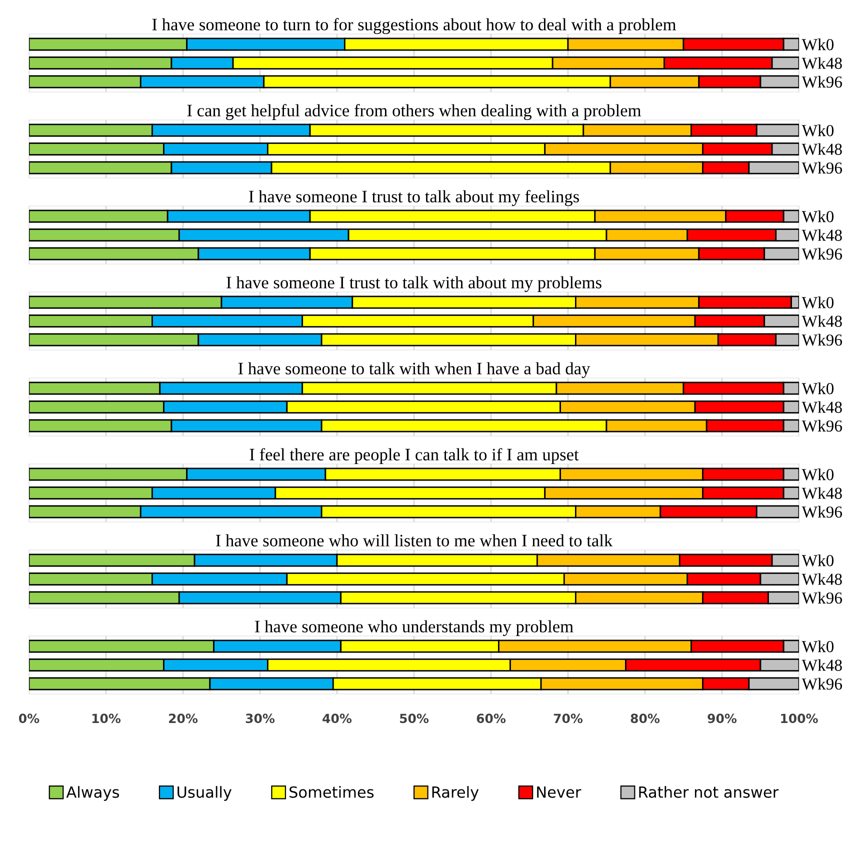 The width and height of the screenshot is (860, 867). Describe the element at coordinates (414, 112) in the screenshot. I see `chart-title: I can get helpful advice from others when dealing with a problem` at that location.